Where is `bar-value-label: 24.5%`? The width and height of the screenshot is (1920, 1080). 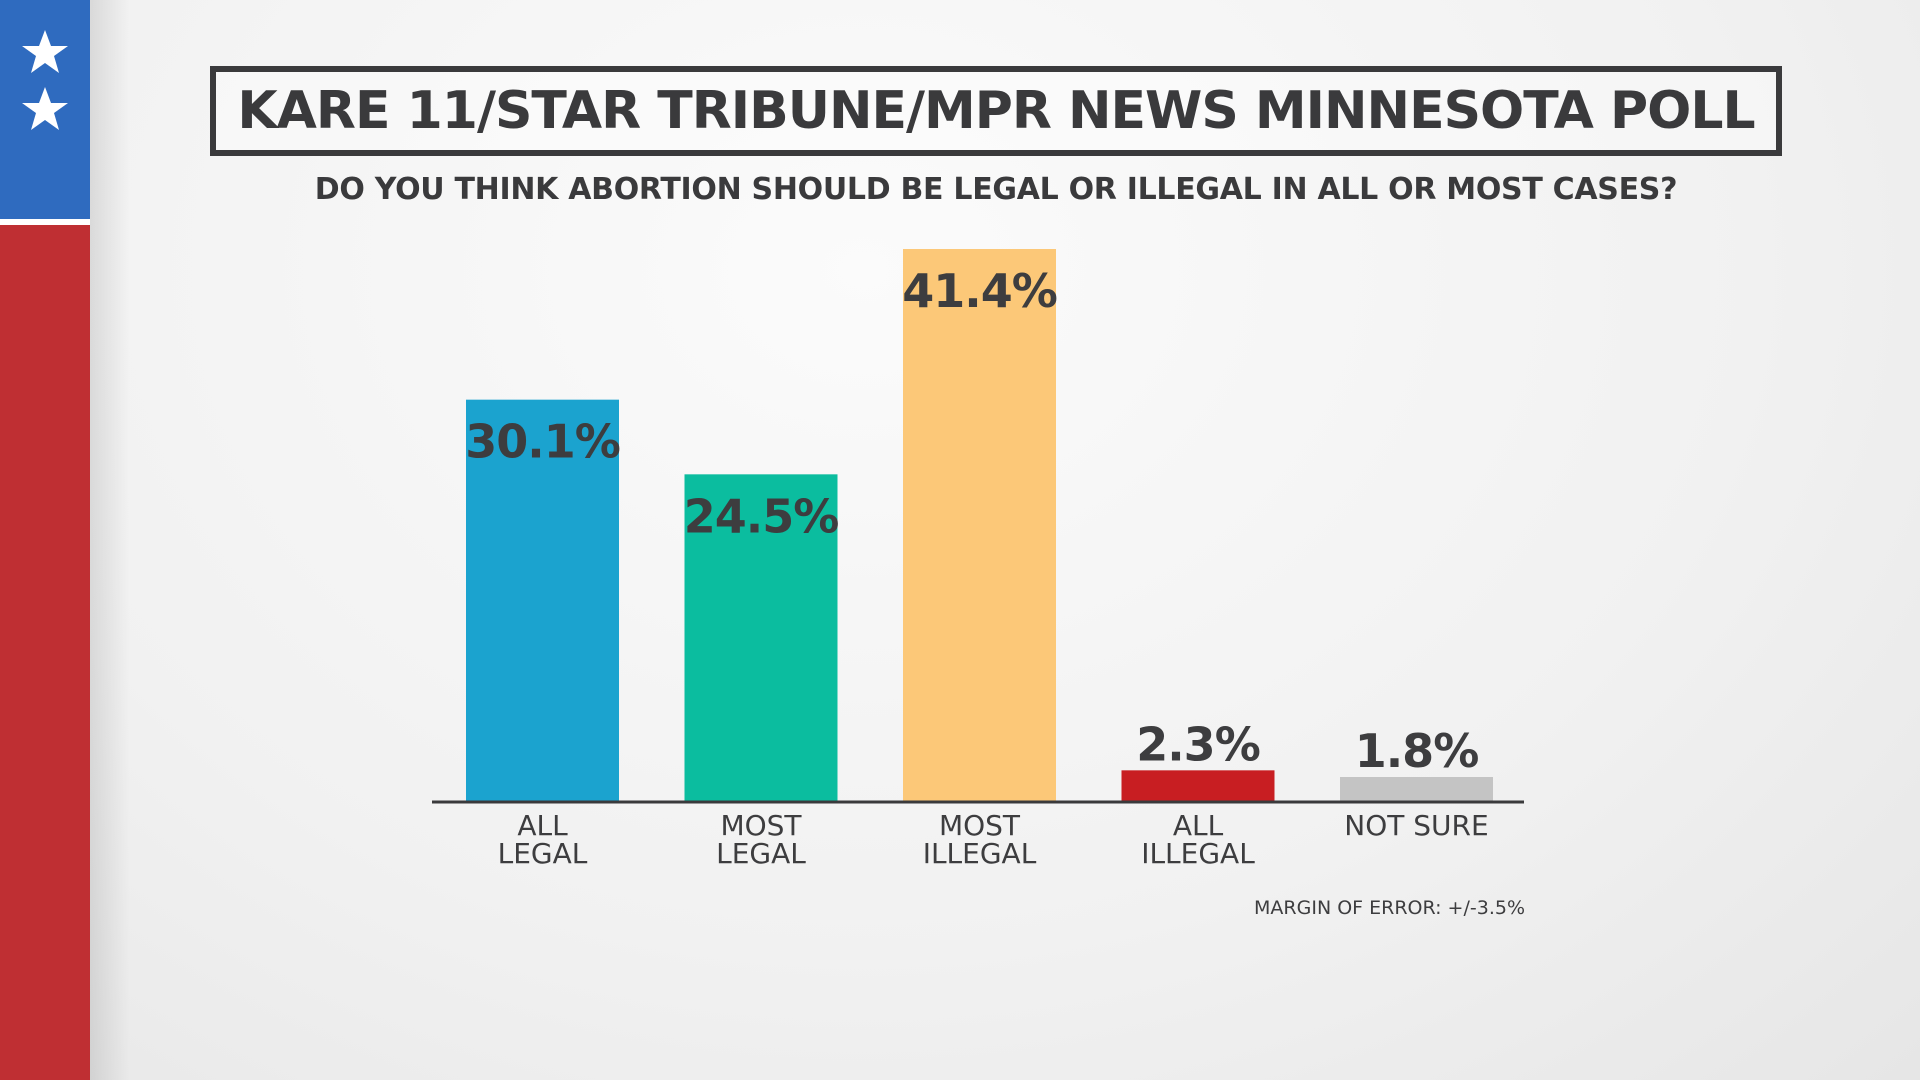 bar-value-label: 24.5% is located at coordinates (761, 516).